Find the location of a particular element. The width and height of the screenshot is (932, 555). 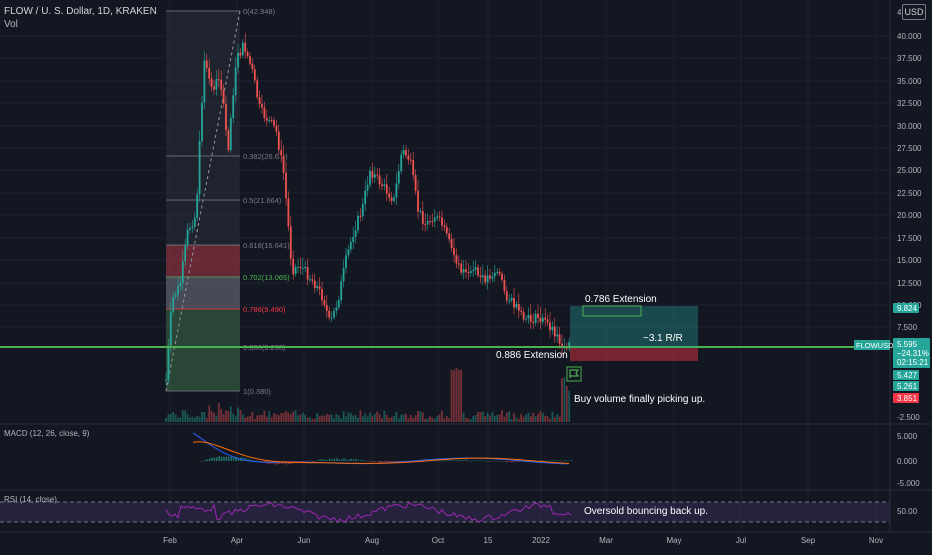

price-tick: 40.000 is located at coordinates (909, 36).